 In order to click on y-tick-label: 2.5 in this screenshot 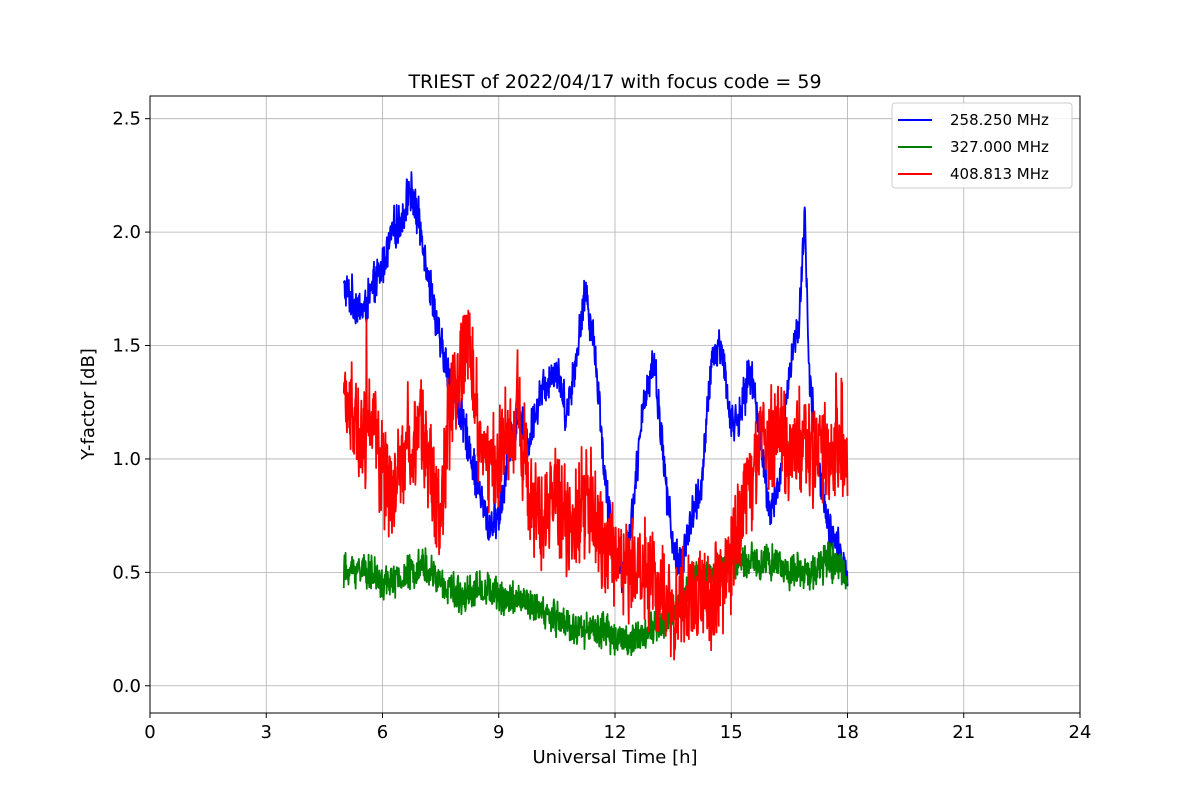, I will do `click(126, 119)`.